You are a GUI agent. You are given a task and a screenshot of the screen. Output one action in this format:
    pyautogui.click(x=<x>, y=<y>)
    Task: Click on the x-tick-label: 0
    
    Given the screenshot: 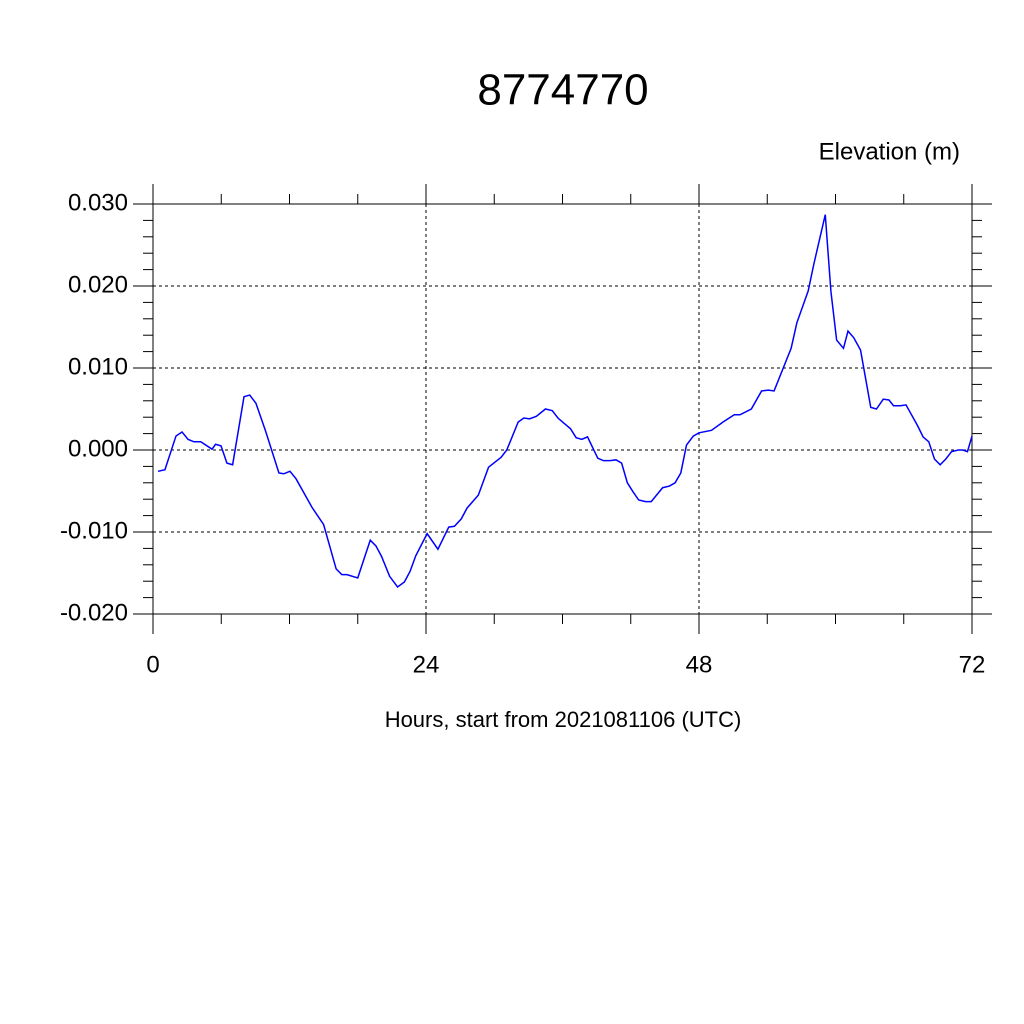 What is the action you would take?
    pyautogui.click(x=152, y=664)
    